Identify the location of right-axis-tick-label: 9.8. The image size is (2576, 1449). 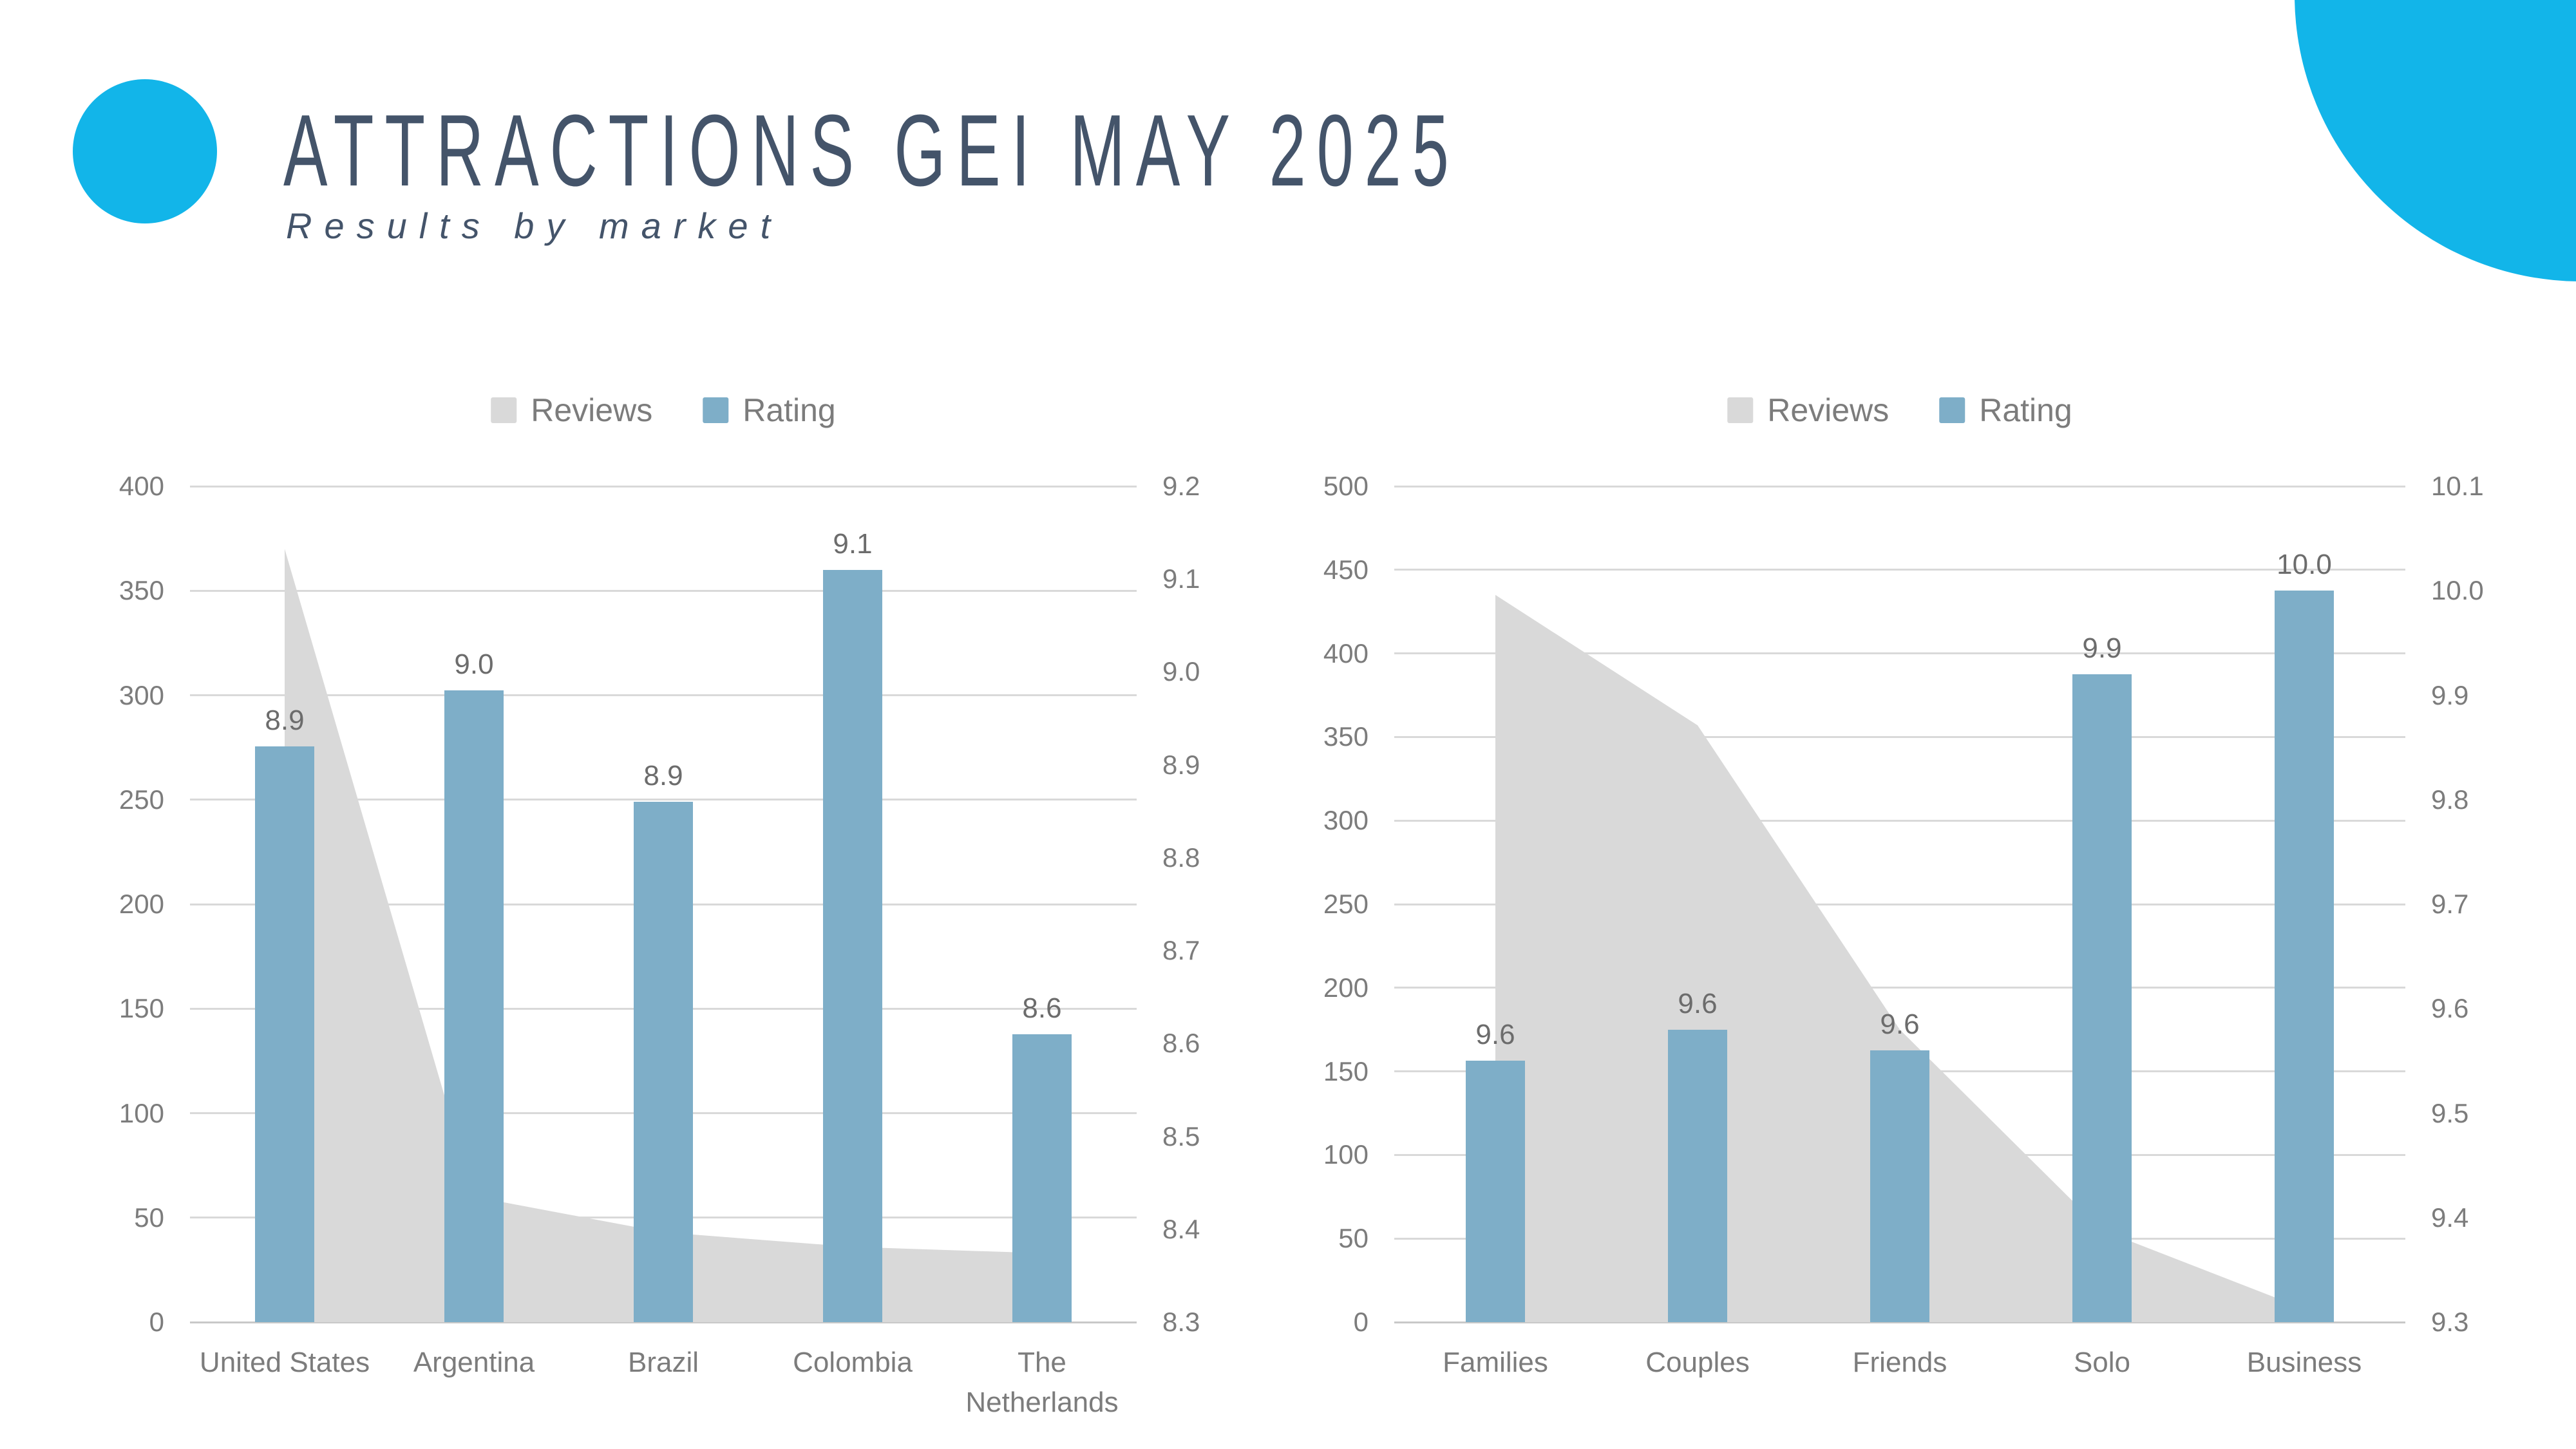
(2450, 799).